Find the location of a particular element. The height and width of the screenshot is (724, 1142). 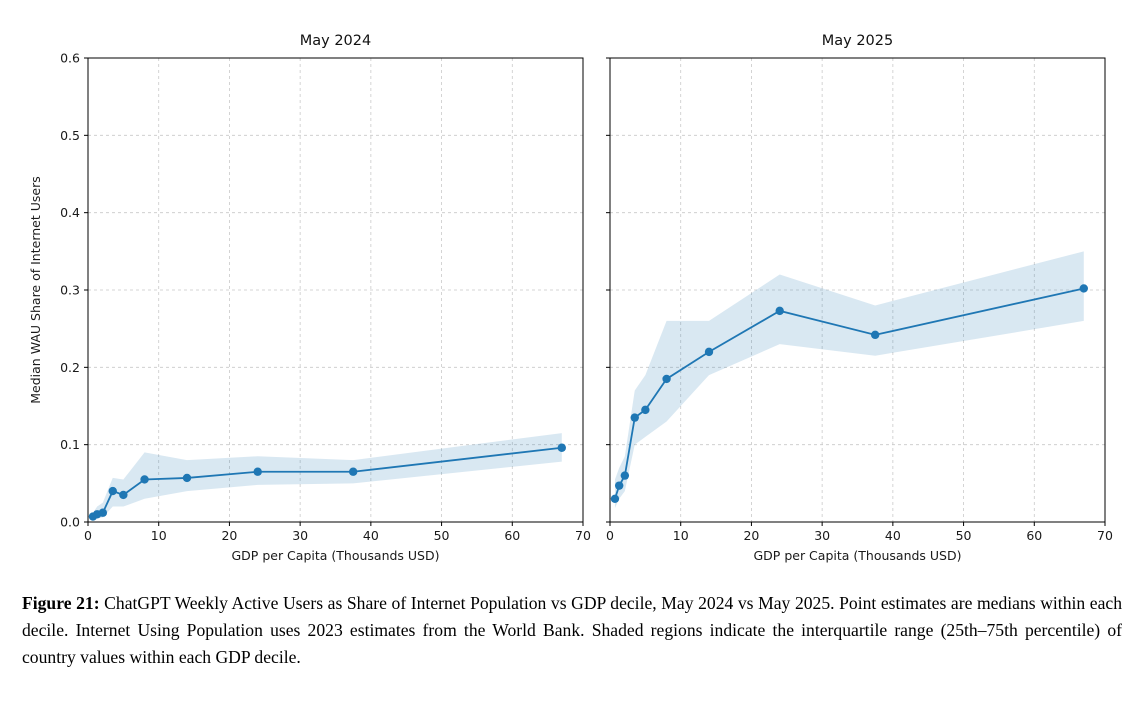

figure-caption-label: Figure 21: is located at coordinates (61, 603).